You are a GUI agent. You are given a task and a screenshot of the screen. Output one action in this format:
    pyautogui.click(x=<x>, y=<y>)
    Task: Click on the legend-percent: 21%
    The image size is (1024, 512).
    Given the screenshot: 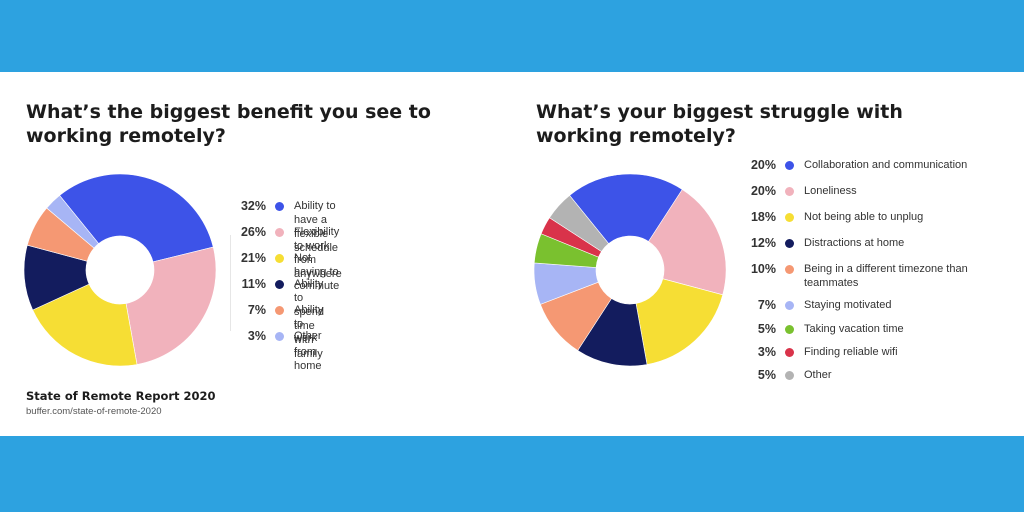 What is the action you would take?
    pyautogui.click(x=253, y=258)
    